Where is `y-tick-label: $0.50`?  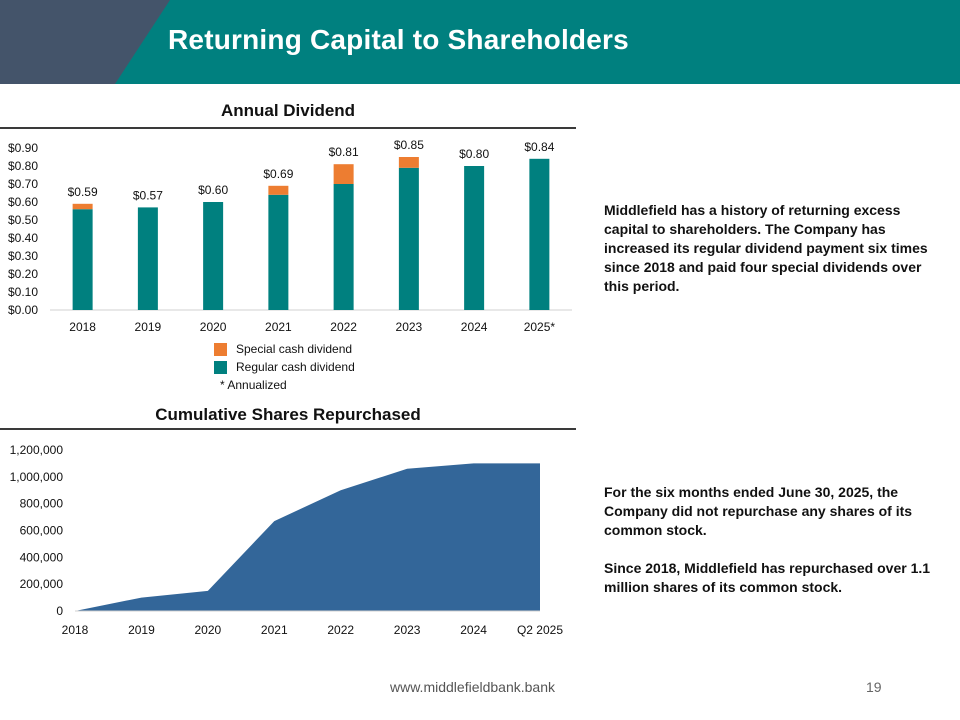
y-tick-label: $0.50 is located at coordinates (23, 220).